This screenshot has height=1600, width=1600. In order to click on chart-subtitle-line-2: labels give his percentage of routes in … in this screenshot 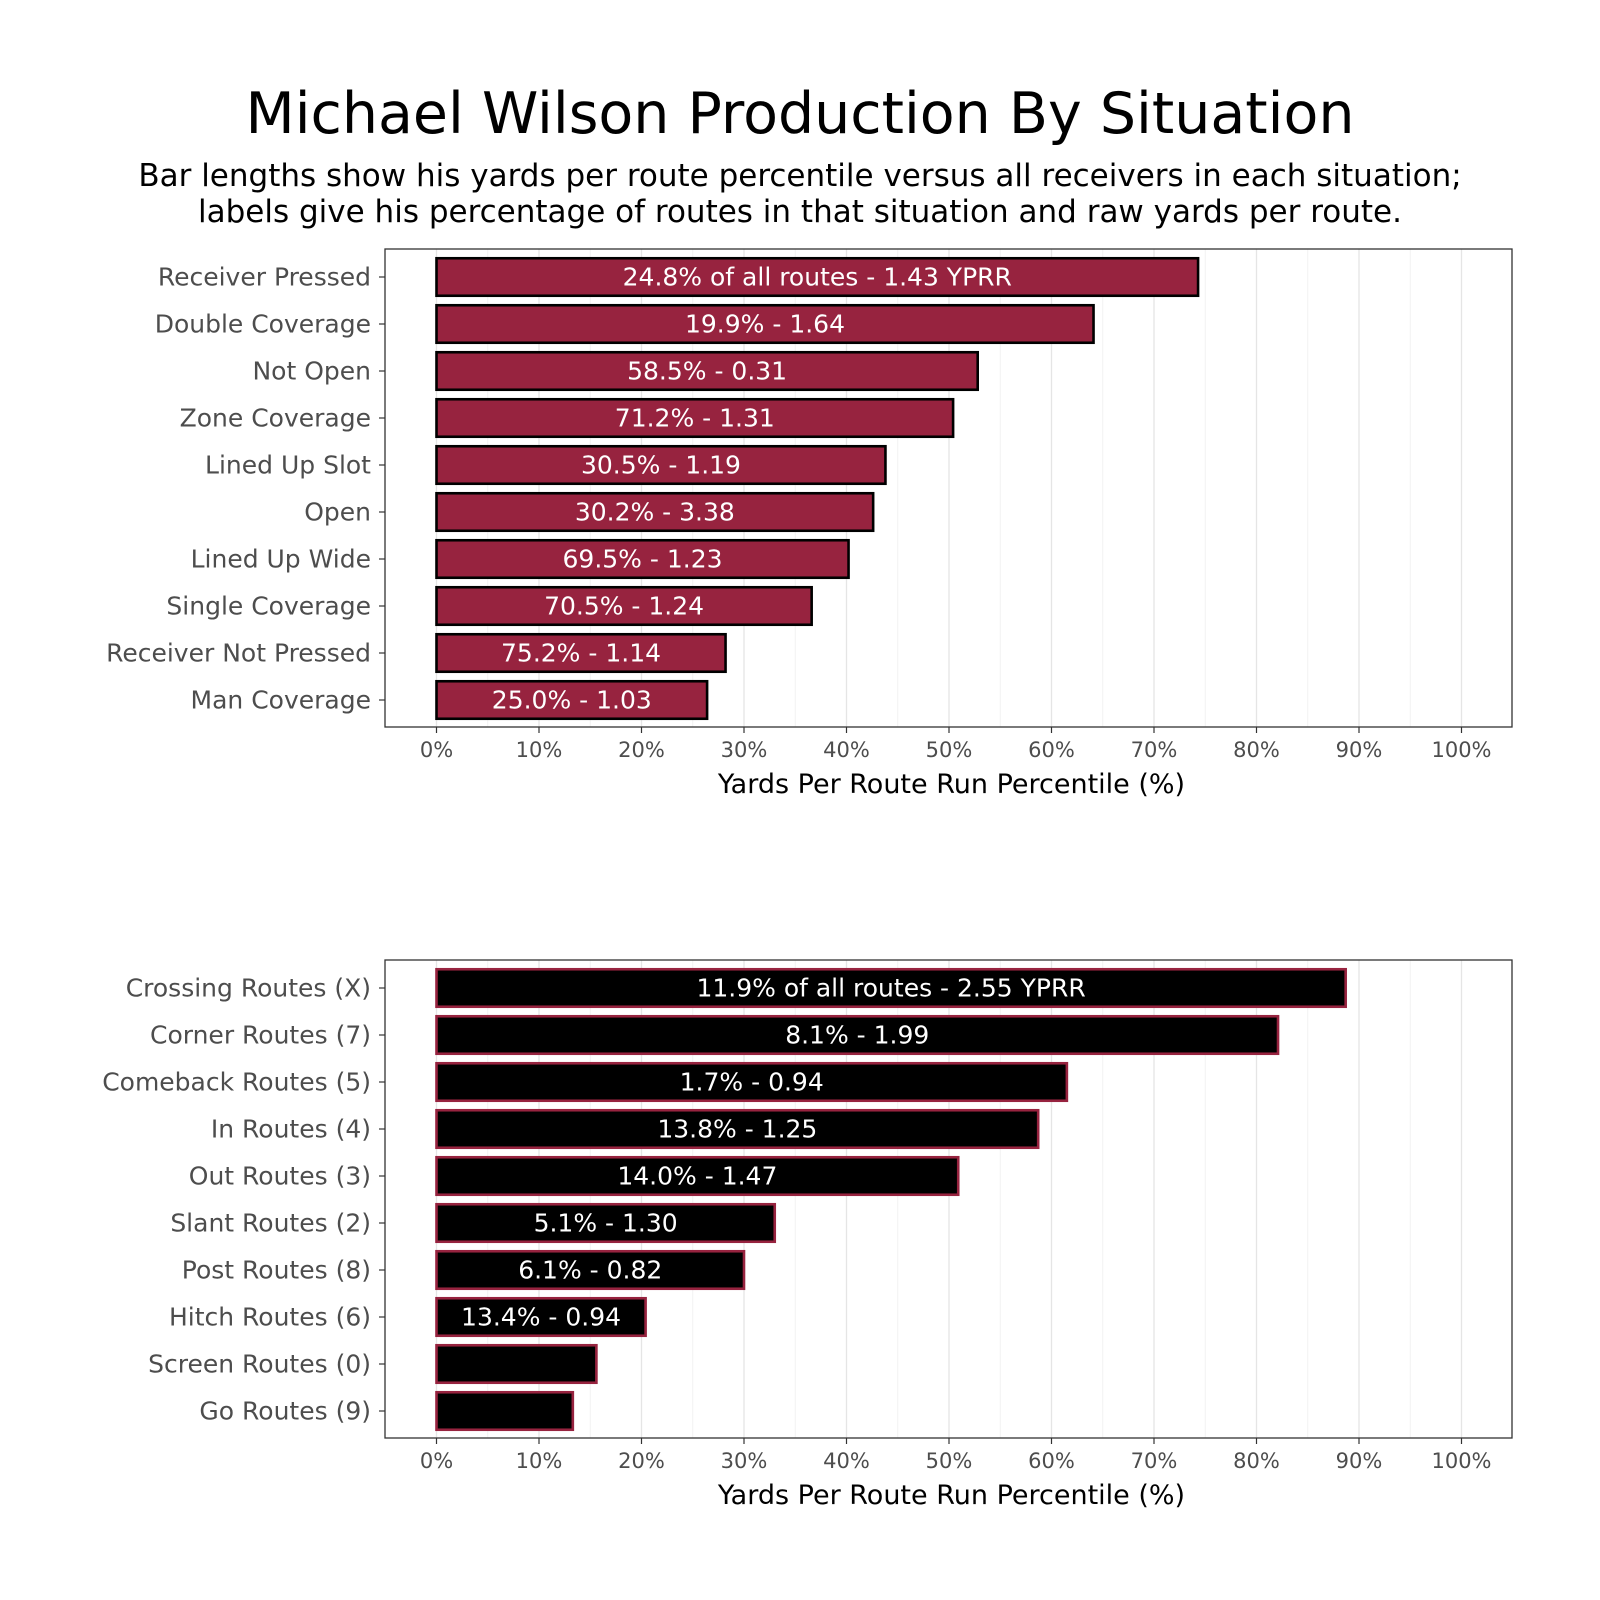, I will do `click(800, 212)`.